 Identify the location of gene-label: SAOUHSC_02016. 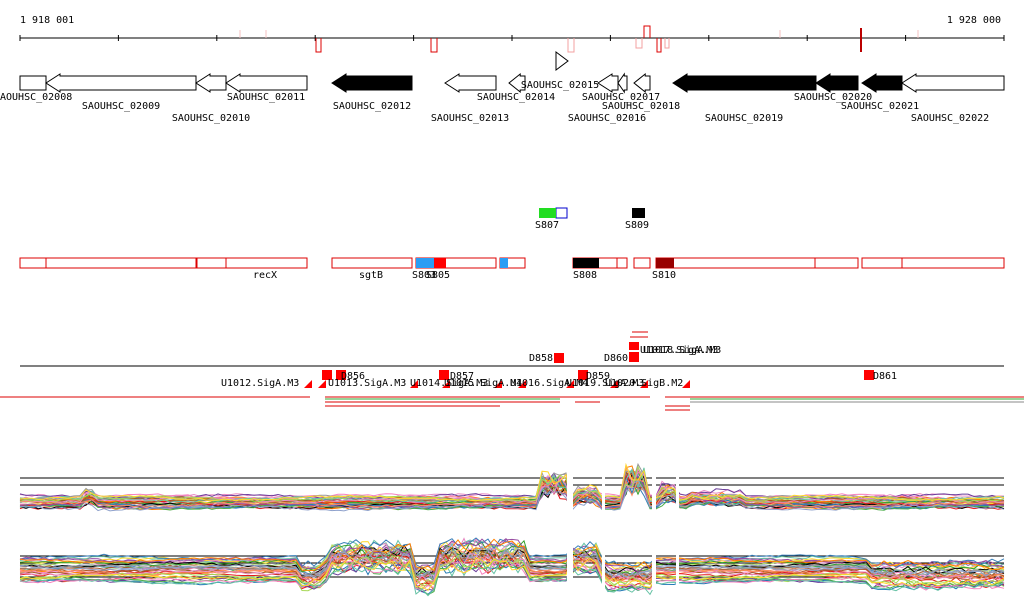
(607, 118).